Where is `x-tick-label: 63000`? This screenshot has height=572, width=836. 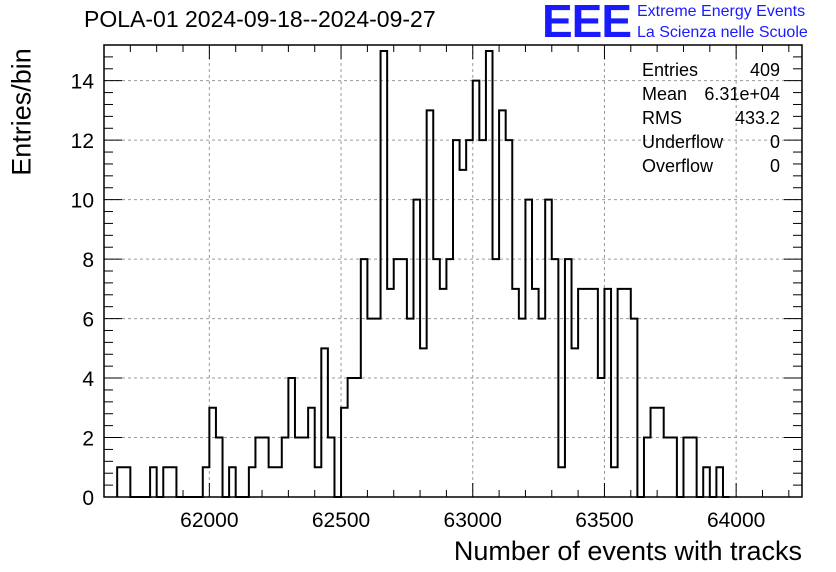
x-tick-label: 63000 is located at coordinates (473, 520).